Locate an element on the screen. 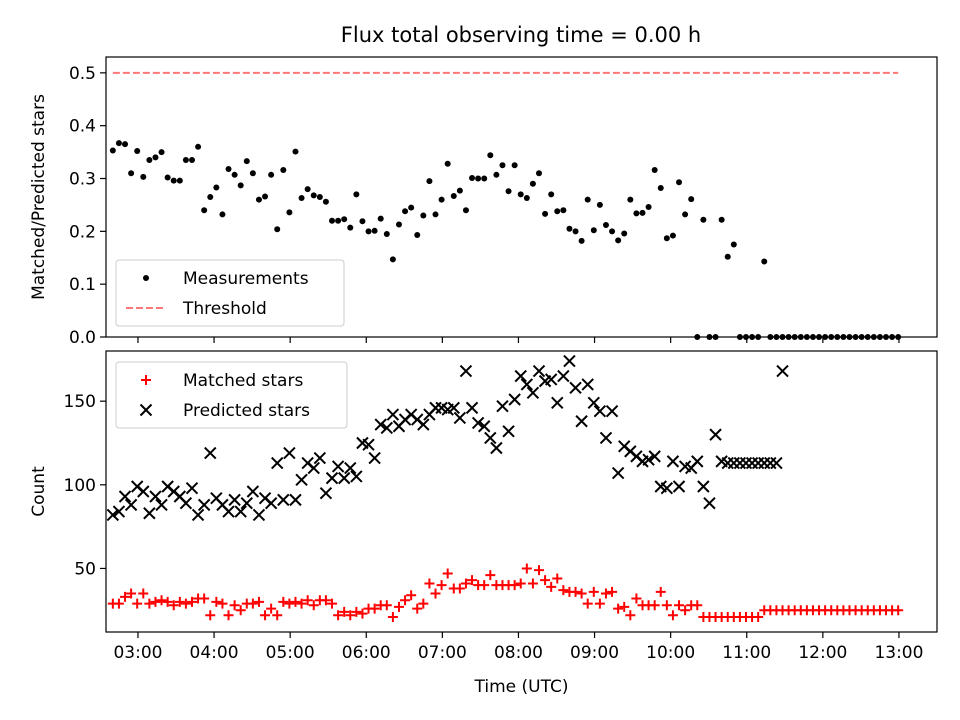 Image resolution: width=960 pixels, height=720 pixels. x-tick-label: 11:00 is located at coordinates (746, 653).